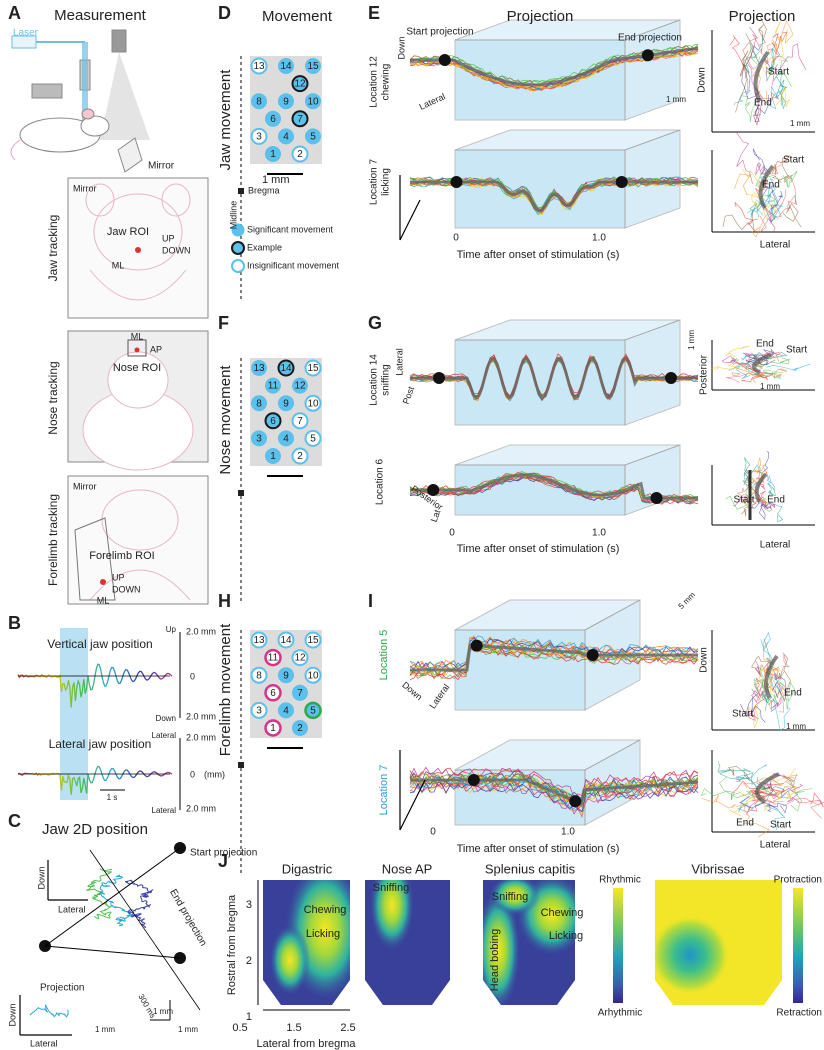 Image resolution: width=824 pixels, height=1050 pixels. Describe the element at coordinates (225, 689) in the screenshot. I see `label: Forelimb movement` at that location.